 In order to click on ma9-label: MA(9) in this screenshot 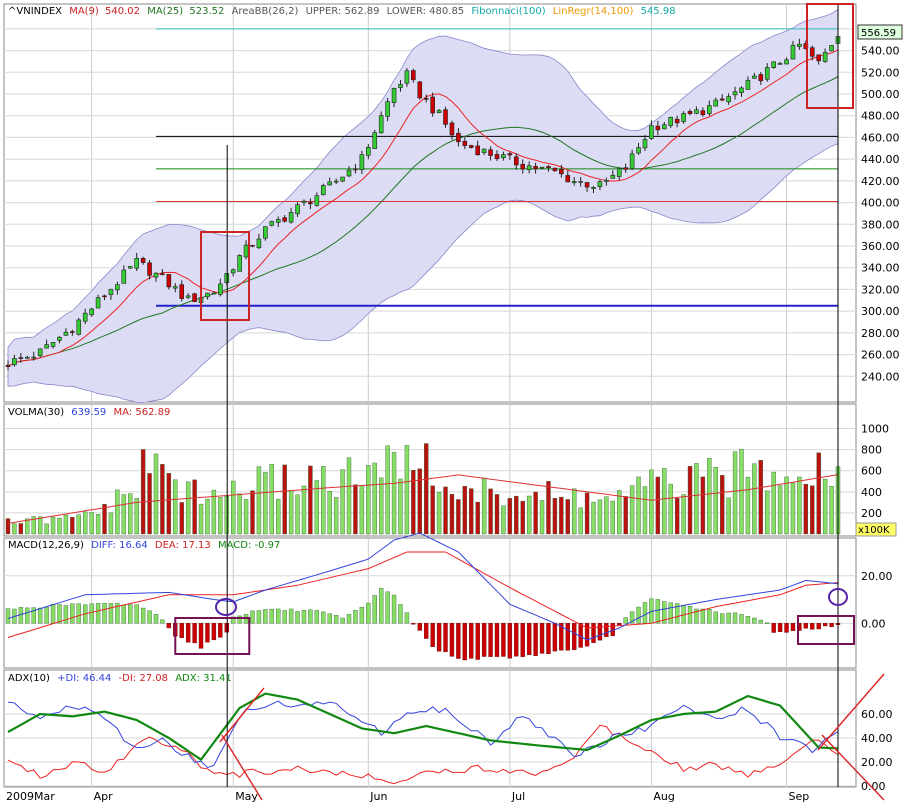, I will do `click(84, 11)`.